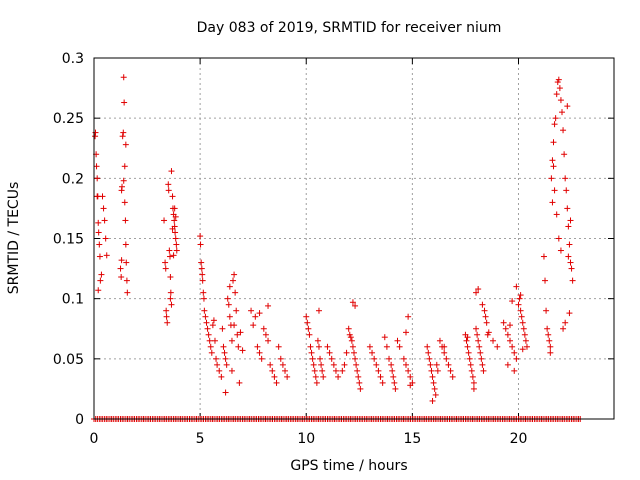  I want to click on x-axis-label: GPS time / hours, so click(348, 466).